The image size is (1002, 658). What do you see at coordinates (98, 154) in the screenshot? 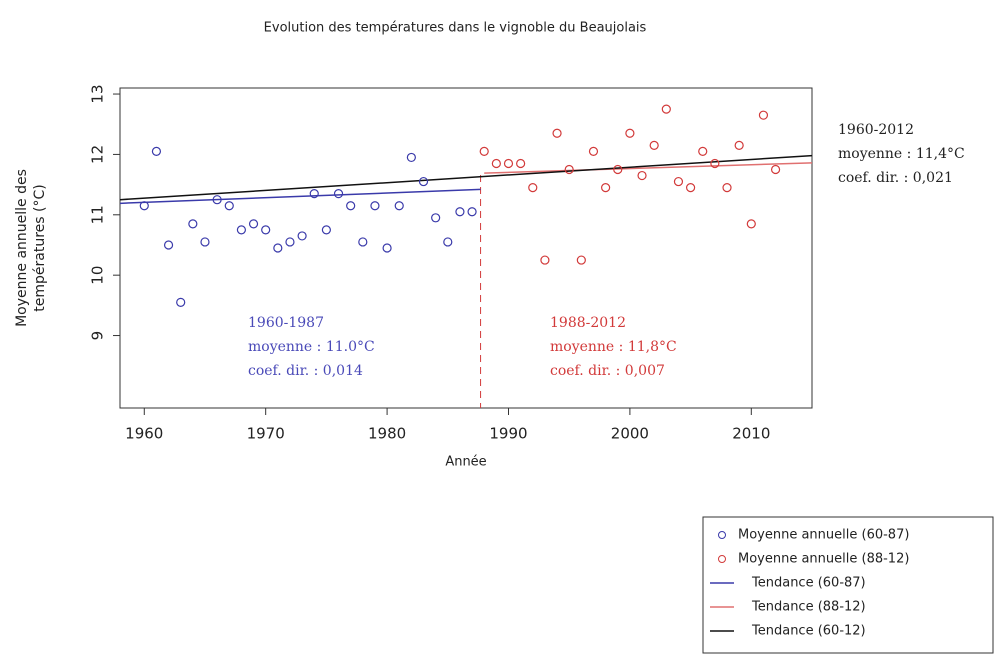
I see `y-tick-label: 12` at bounding box center [98, 154].